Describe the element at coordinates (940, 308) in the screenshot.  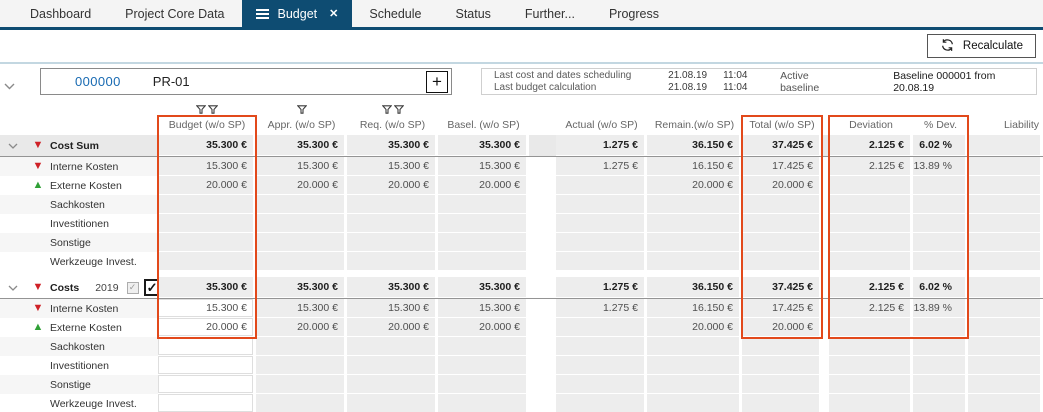
I see `cell-pdev: 13.89 %` at that location.